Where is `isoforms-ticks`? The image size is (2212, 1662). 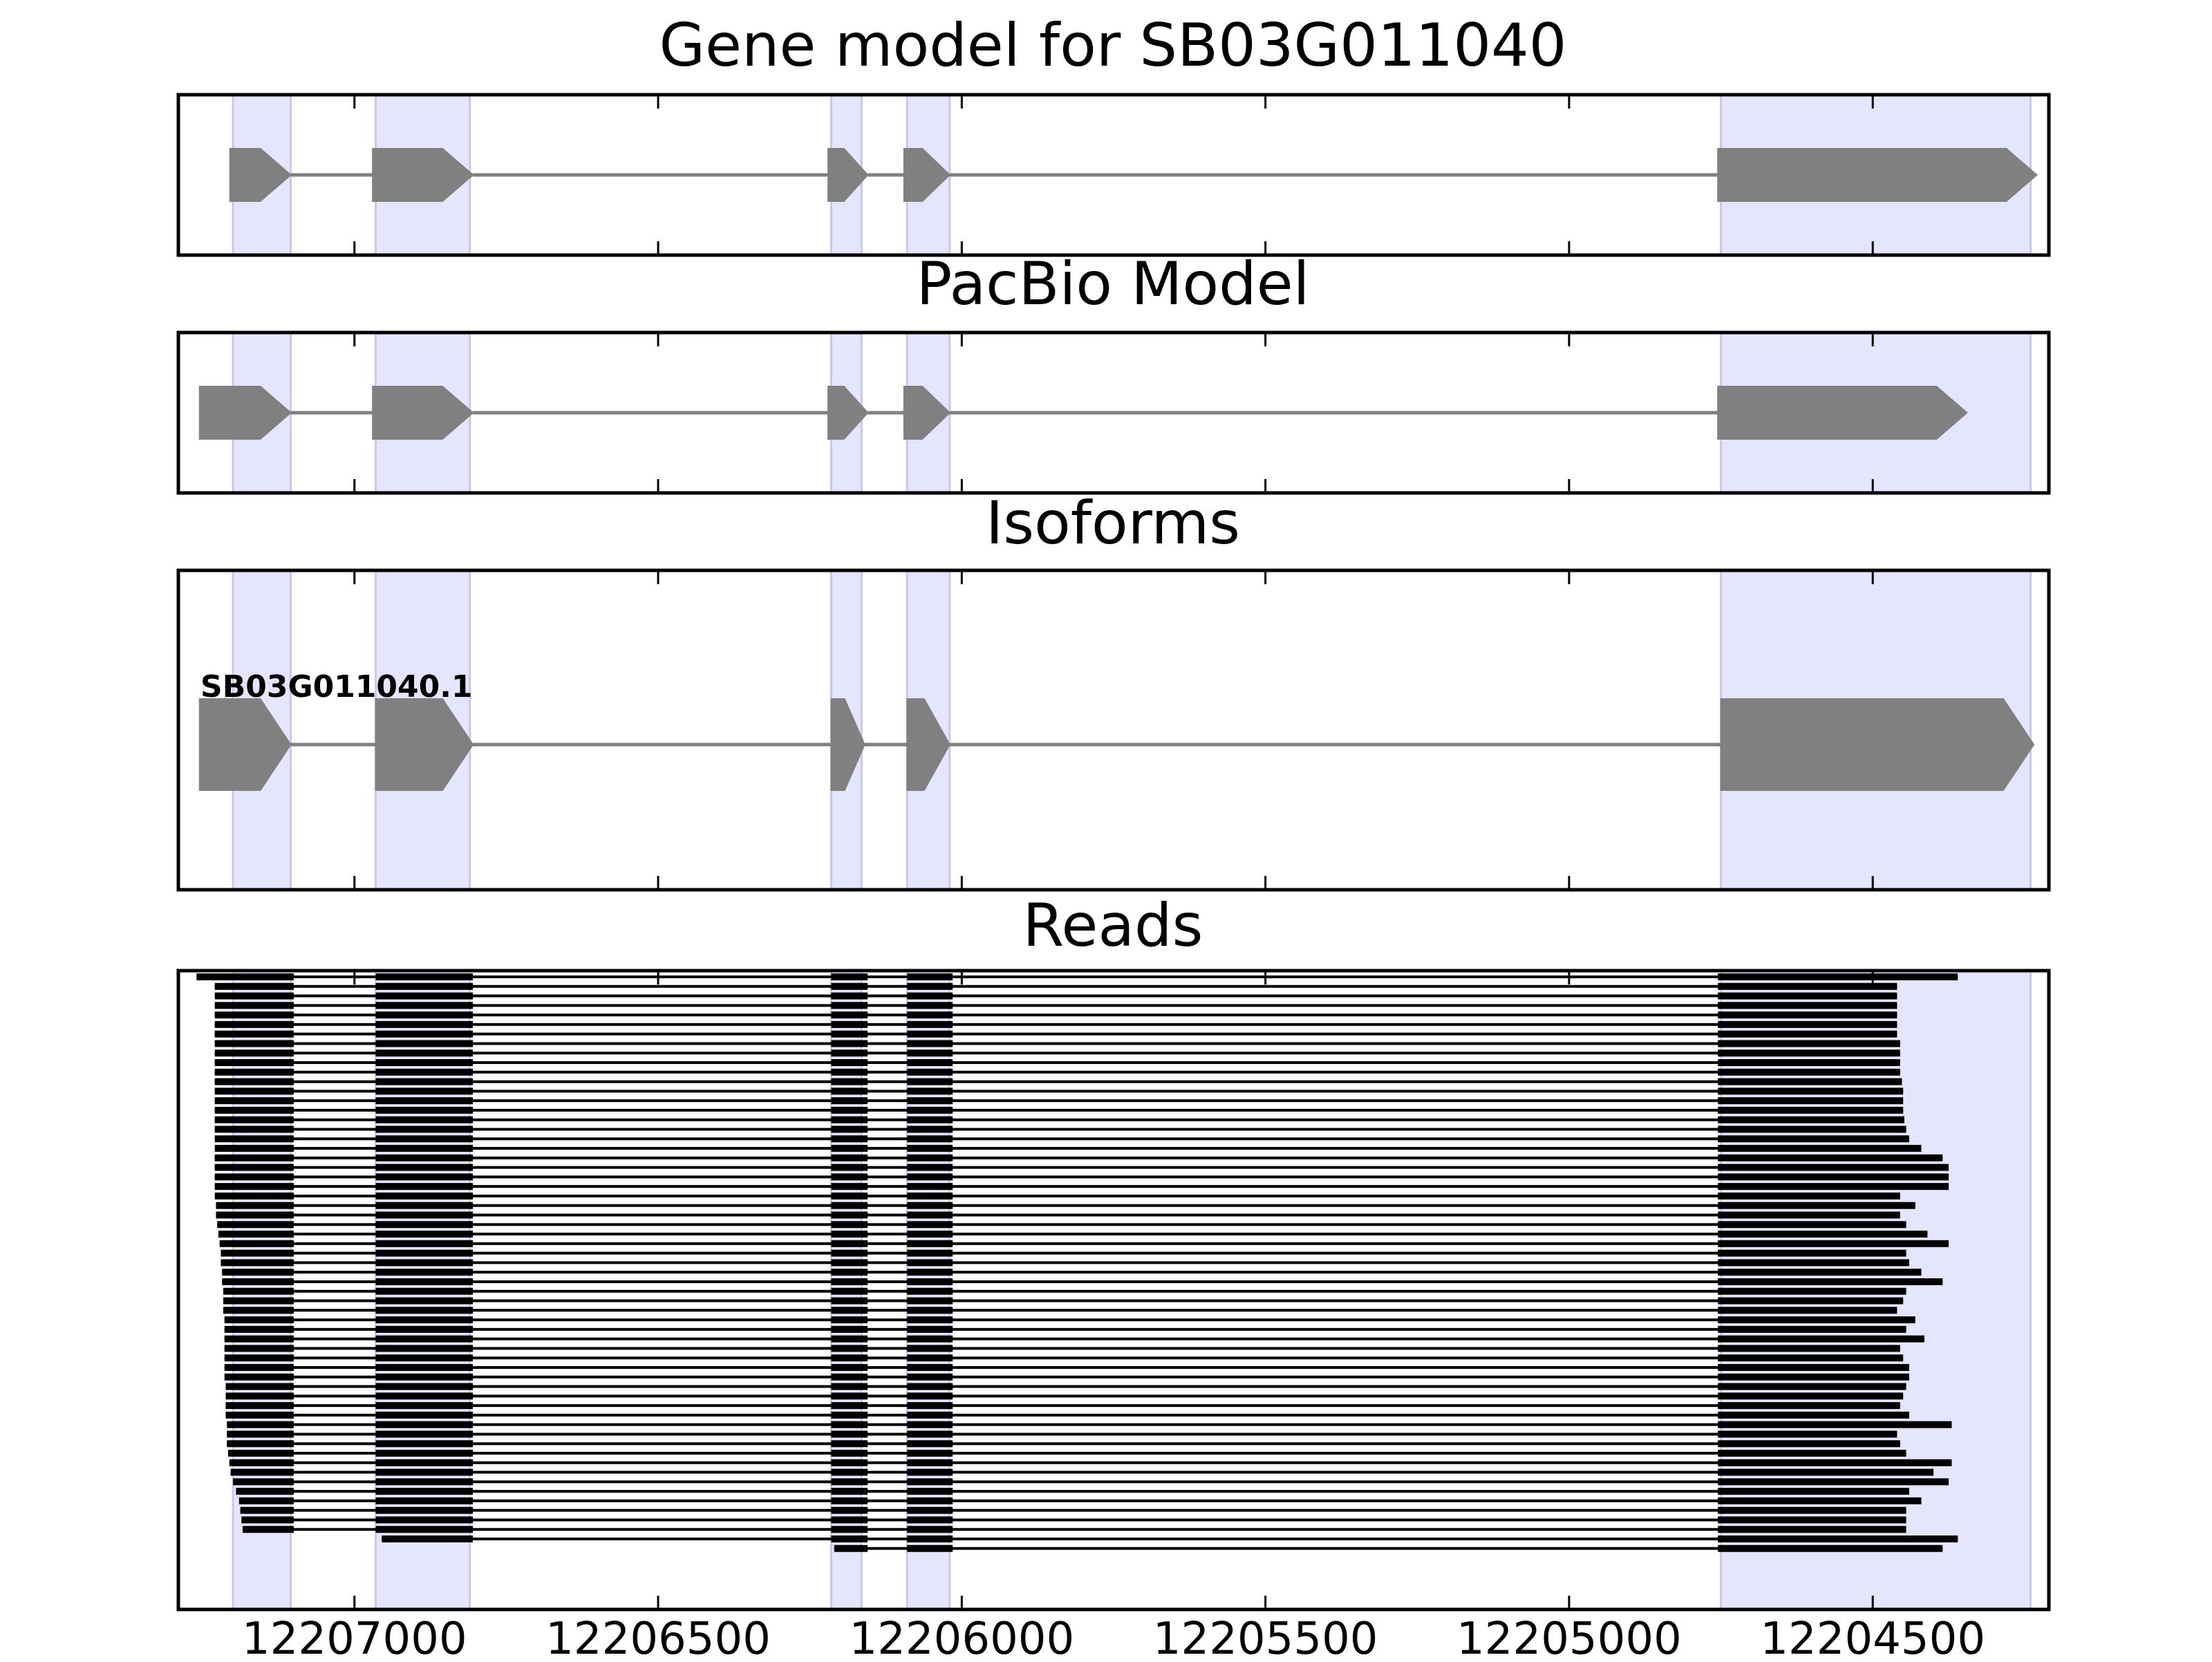
isoforms-ticks is located at coordinates (1113, 730).